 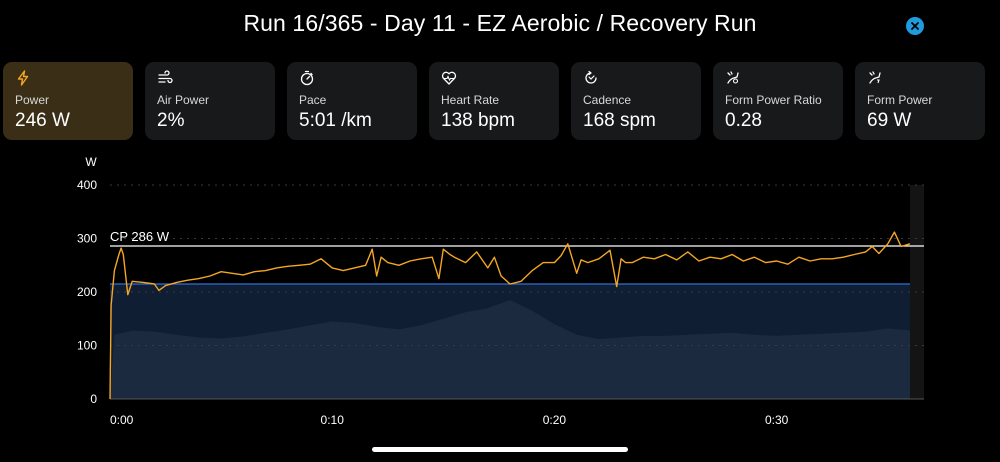 What do you see at coordinates (307, 78) in the screenshot?
I see `stopwatch-icon` at bounding box center [307, 78].